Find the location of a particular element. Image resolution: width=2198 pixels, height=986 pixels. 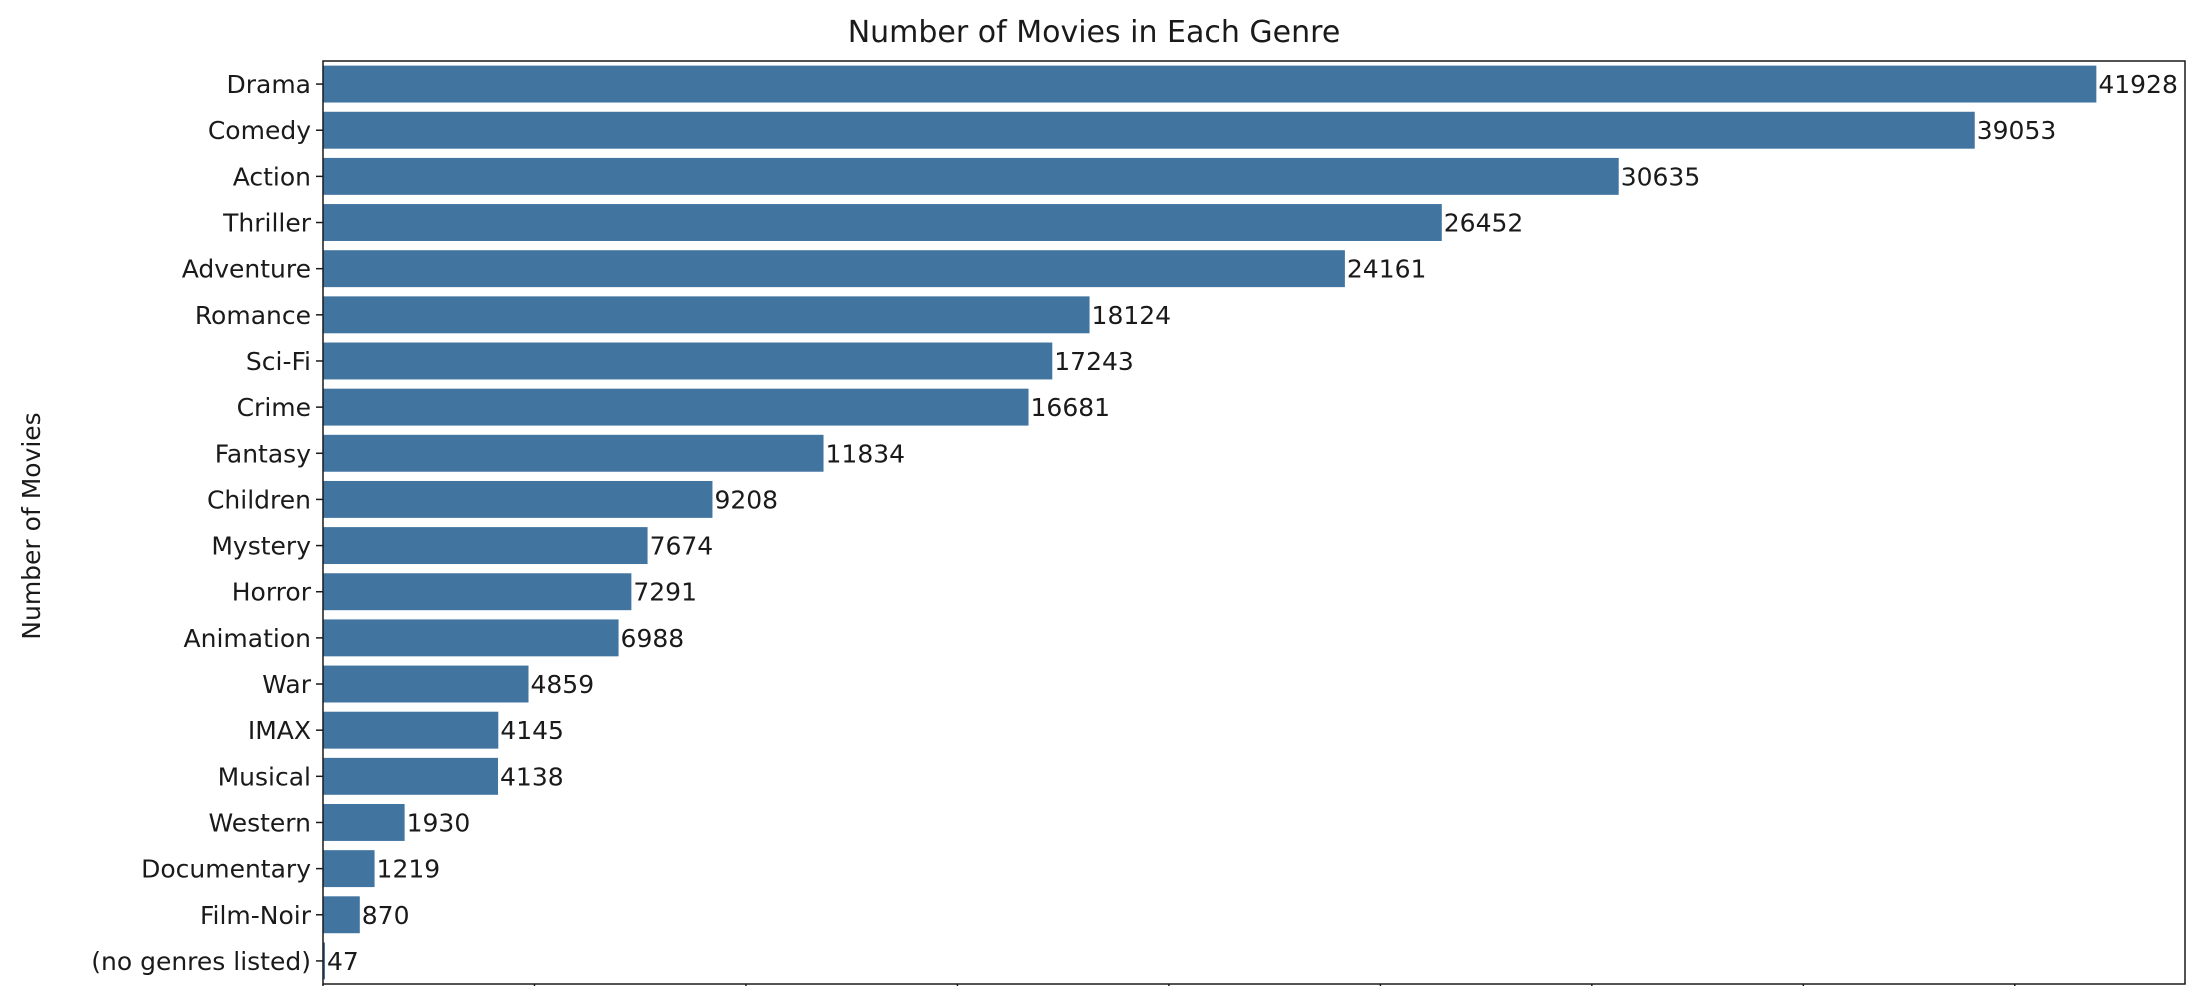

data-label: 16681 is located at coordinates (1071, 407).